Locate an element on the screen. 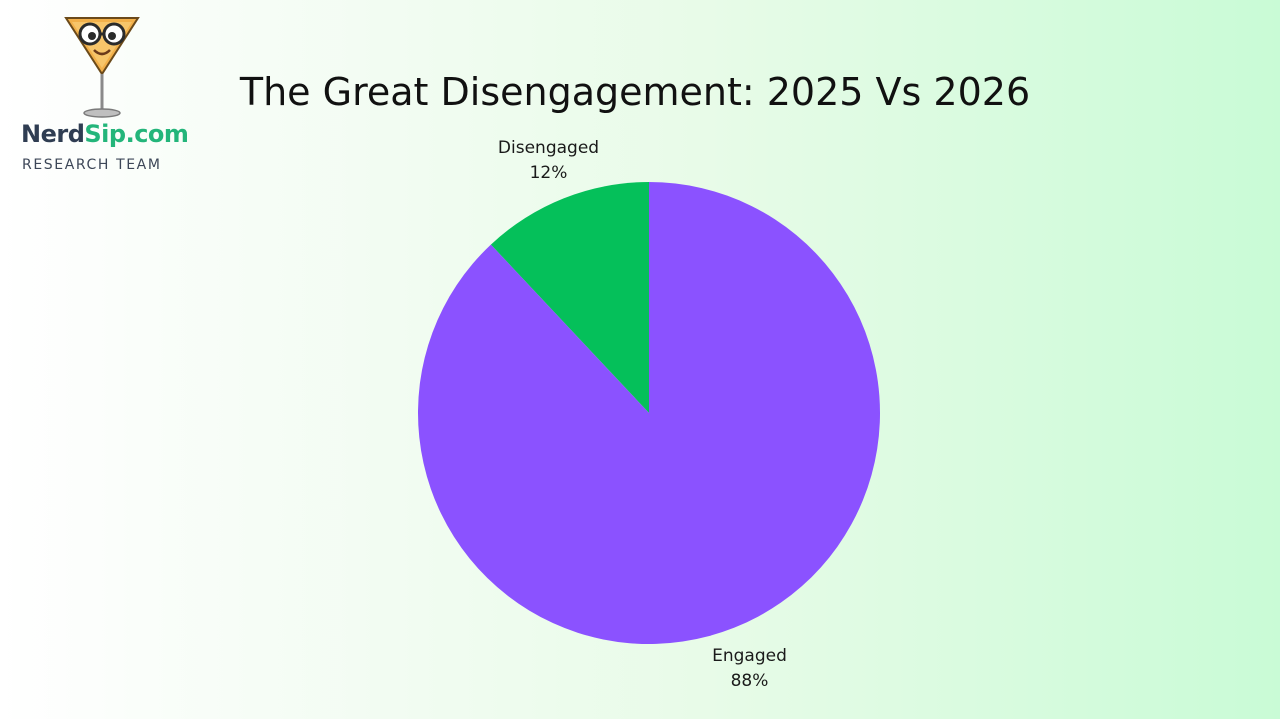 The width and height of the screenshot is (1280, 719). chart-title: The Great Disengagement: 2025 Vs 2026 is located at coordinates (635, 92).